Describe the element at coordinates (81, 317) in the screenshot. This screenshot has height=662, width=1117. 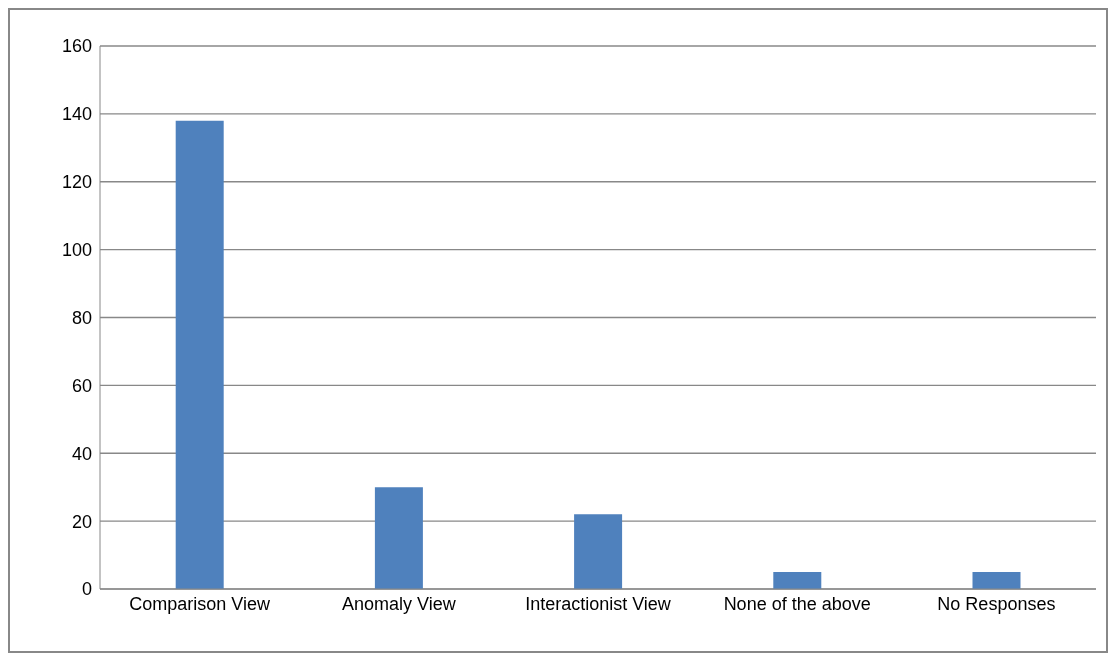
I see `y-tick-label: 80` at that location.